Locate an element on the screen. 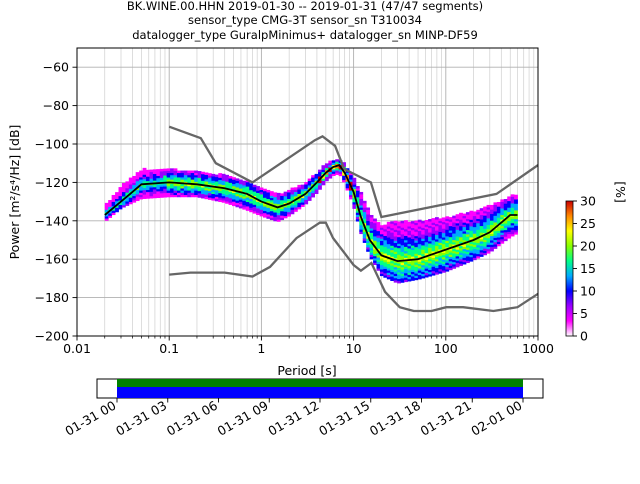 Image resolution: width=640 pixels, height=484 pixels. y-tick-label: −200 is located at coordinates (52, 336).